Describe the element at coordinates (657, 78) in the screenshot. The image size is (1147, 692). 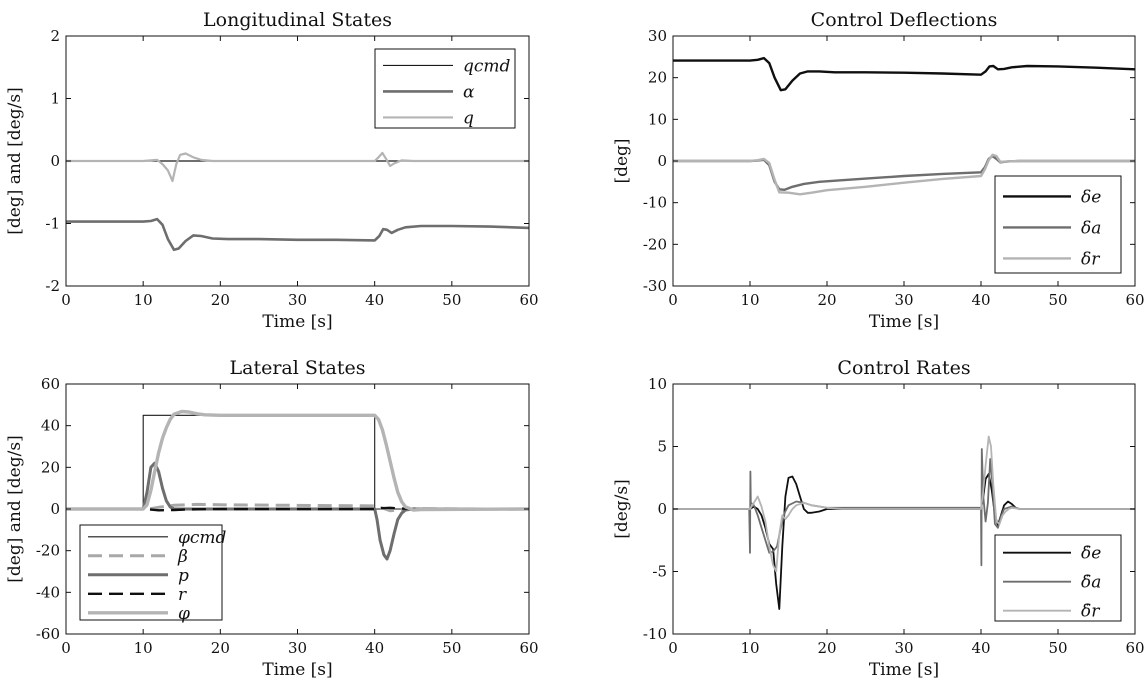
I see `chart-2-ytick-label-20: 20` at that location.